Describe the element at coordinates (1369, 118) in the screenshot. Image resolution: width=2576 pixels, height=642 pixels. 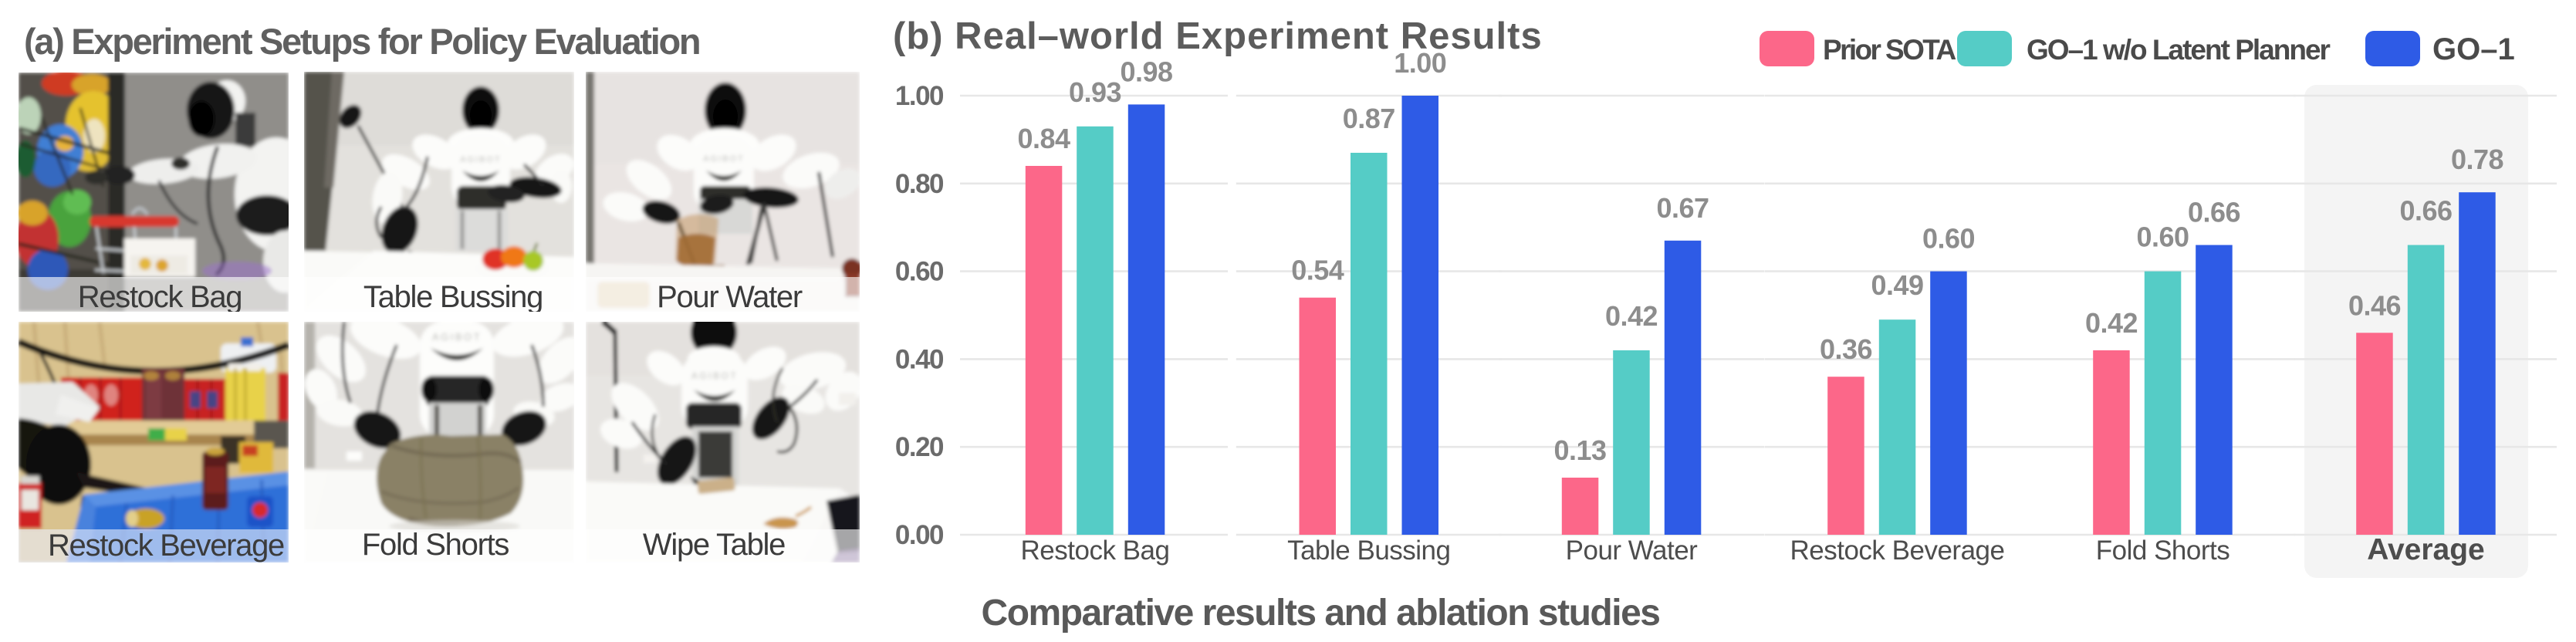
I see `svg-text: 0.87` at that location.